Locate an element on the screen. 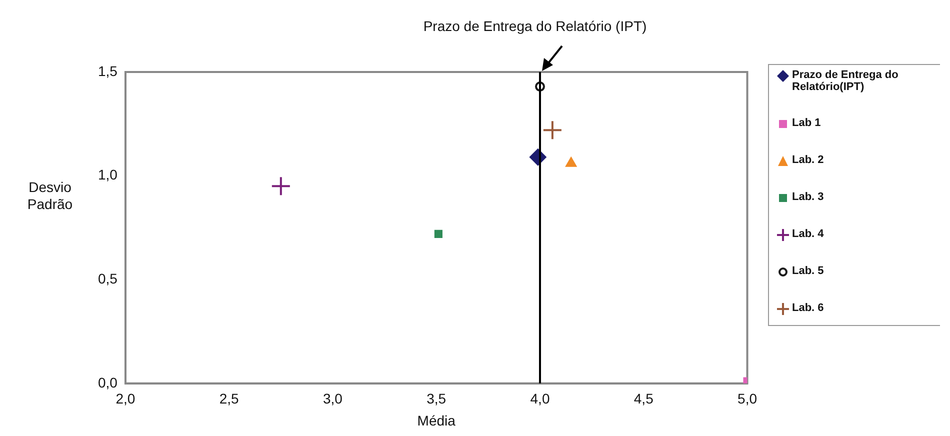 Image resolution: width=950 pixels, height=436 pixels. legend-label: Lab. 3 is located at coordinates (808, 197).